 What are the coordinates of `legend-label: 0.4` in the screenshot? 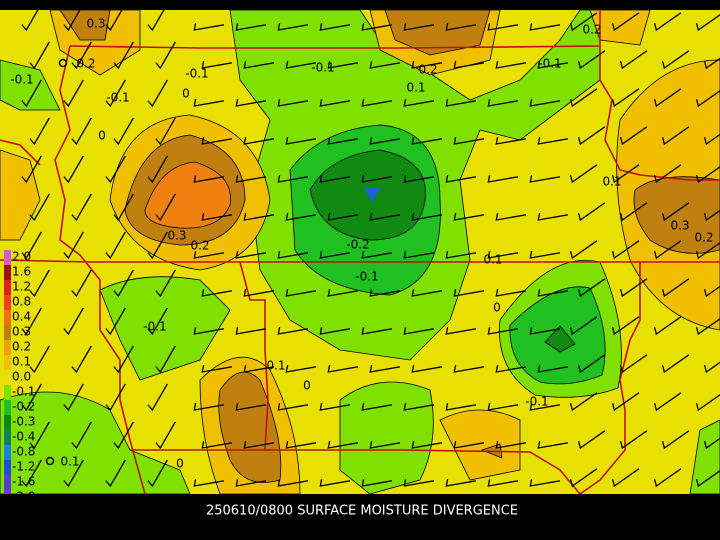 It's located at (21, 317).